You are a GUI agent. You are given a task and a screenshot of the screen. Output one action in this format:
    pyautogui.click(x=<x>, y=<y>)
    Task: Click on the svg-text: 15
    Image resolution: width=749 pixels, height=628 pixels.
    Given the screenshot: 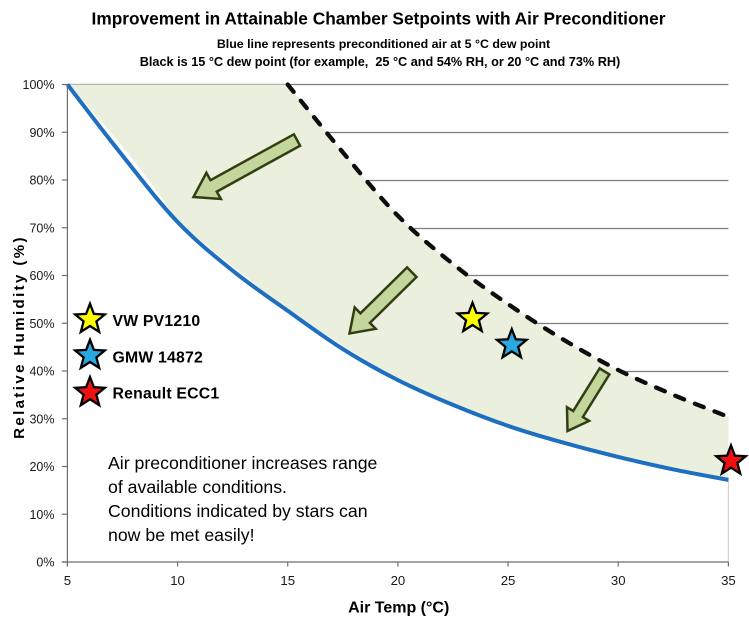 What is the action you would take?
    pyautogui.click(x=287, y=580)
    